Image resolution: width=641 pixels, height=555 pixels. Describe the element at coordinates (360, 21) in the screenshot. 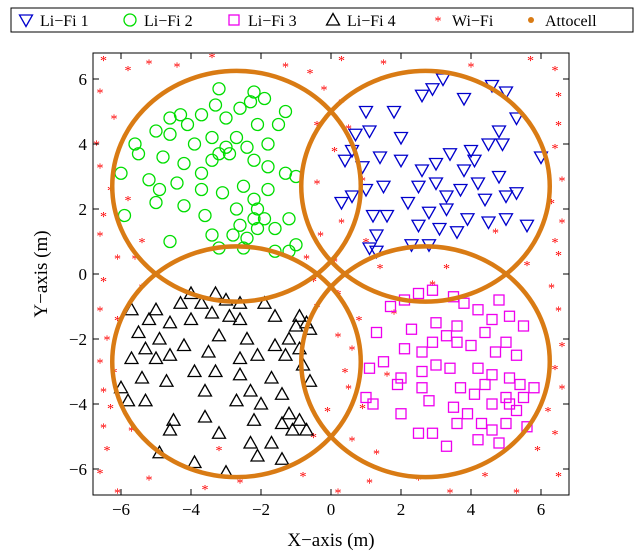

I see `legend-entry: Li−Fi 4` at that location.